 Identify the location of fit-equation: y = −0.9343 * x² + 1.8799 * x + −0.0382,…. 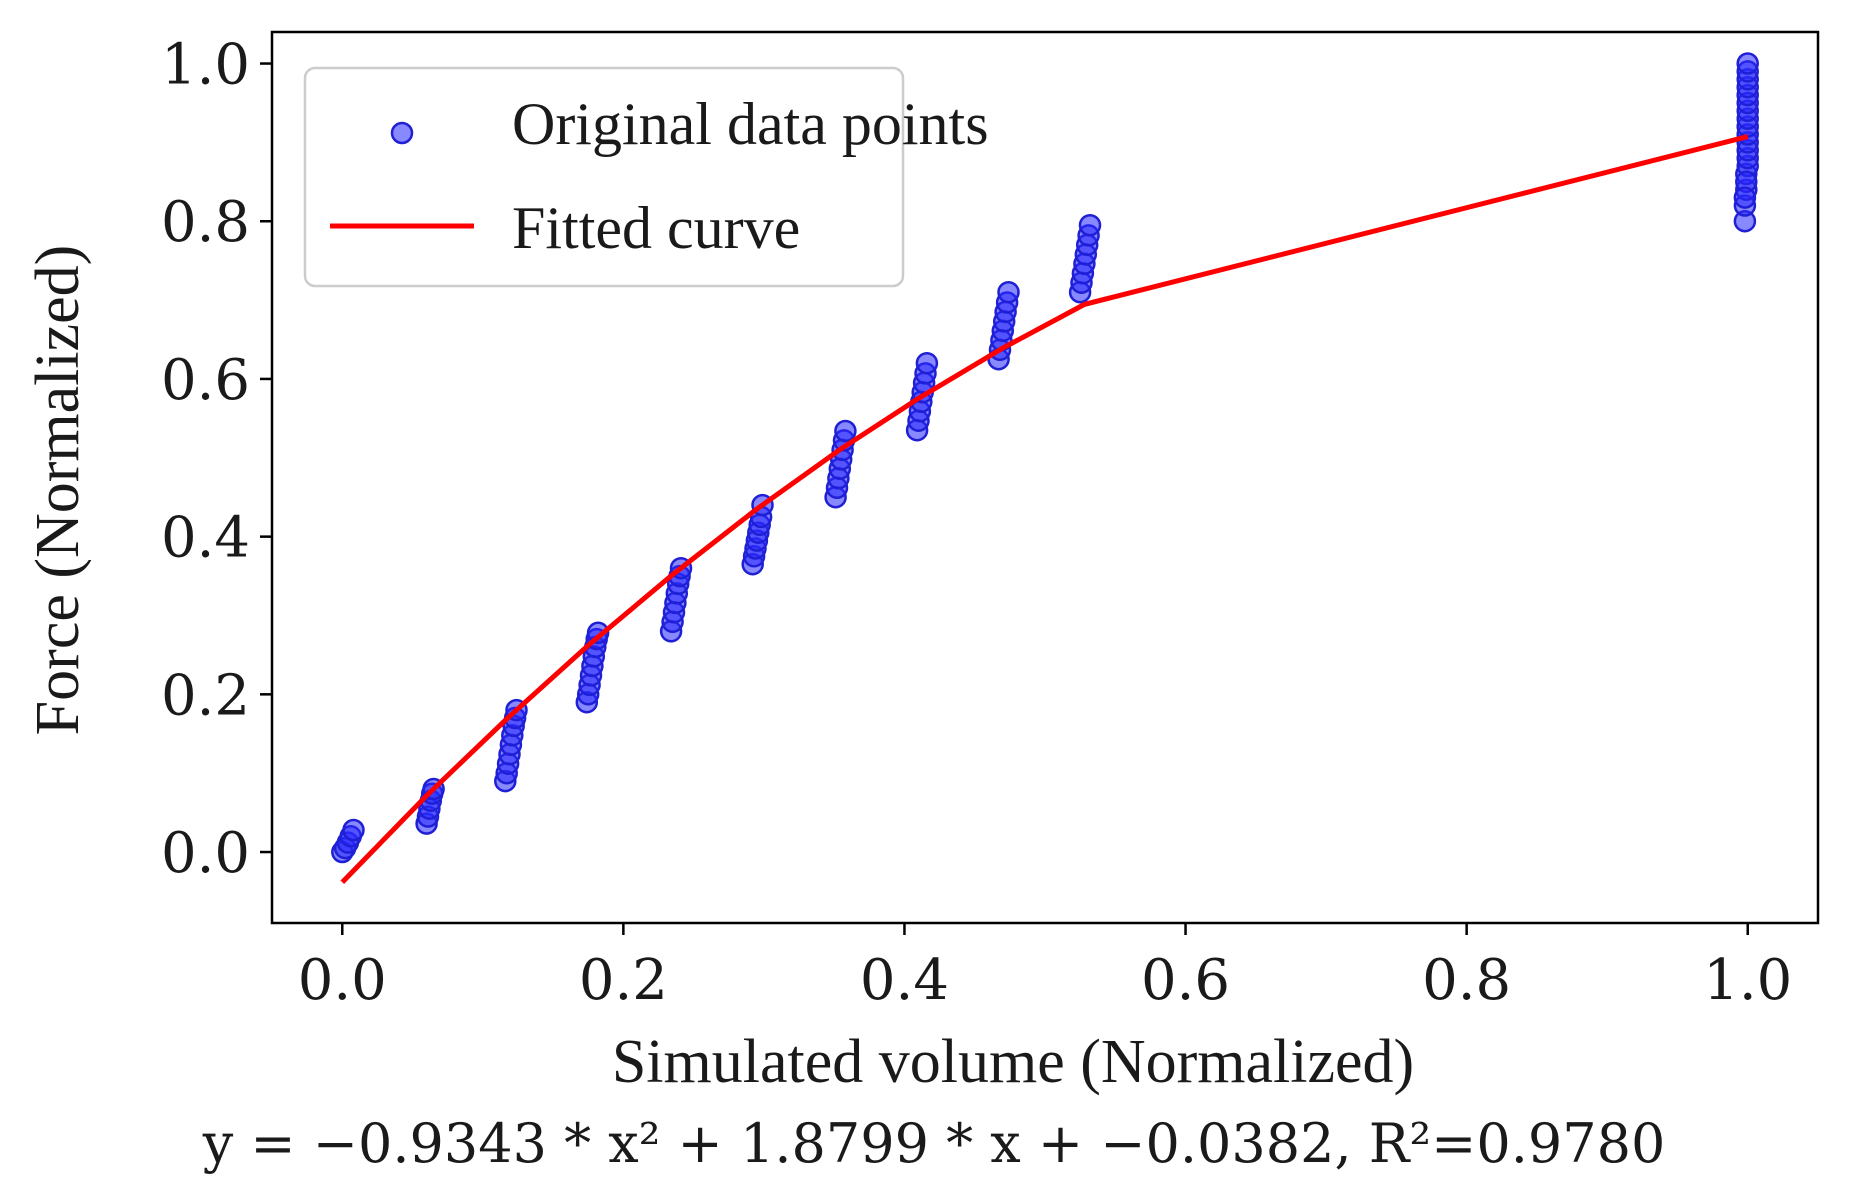
(934, 1143).